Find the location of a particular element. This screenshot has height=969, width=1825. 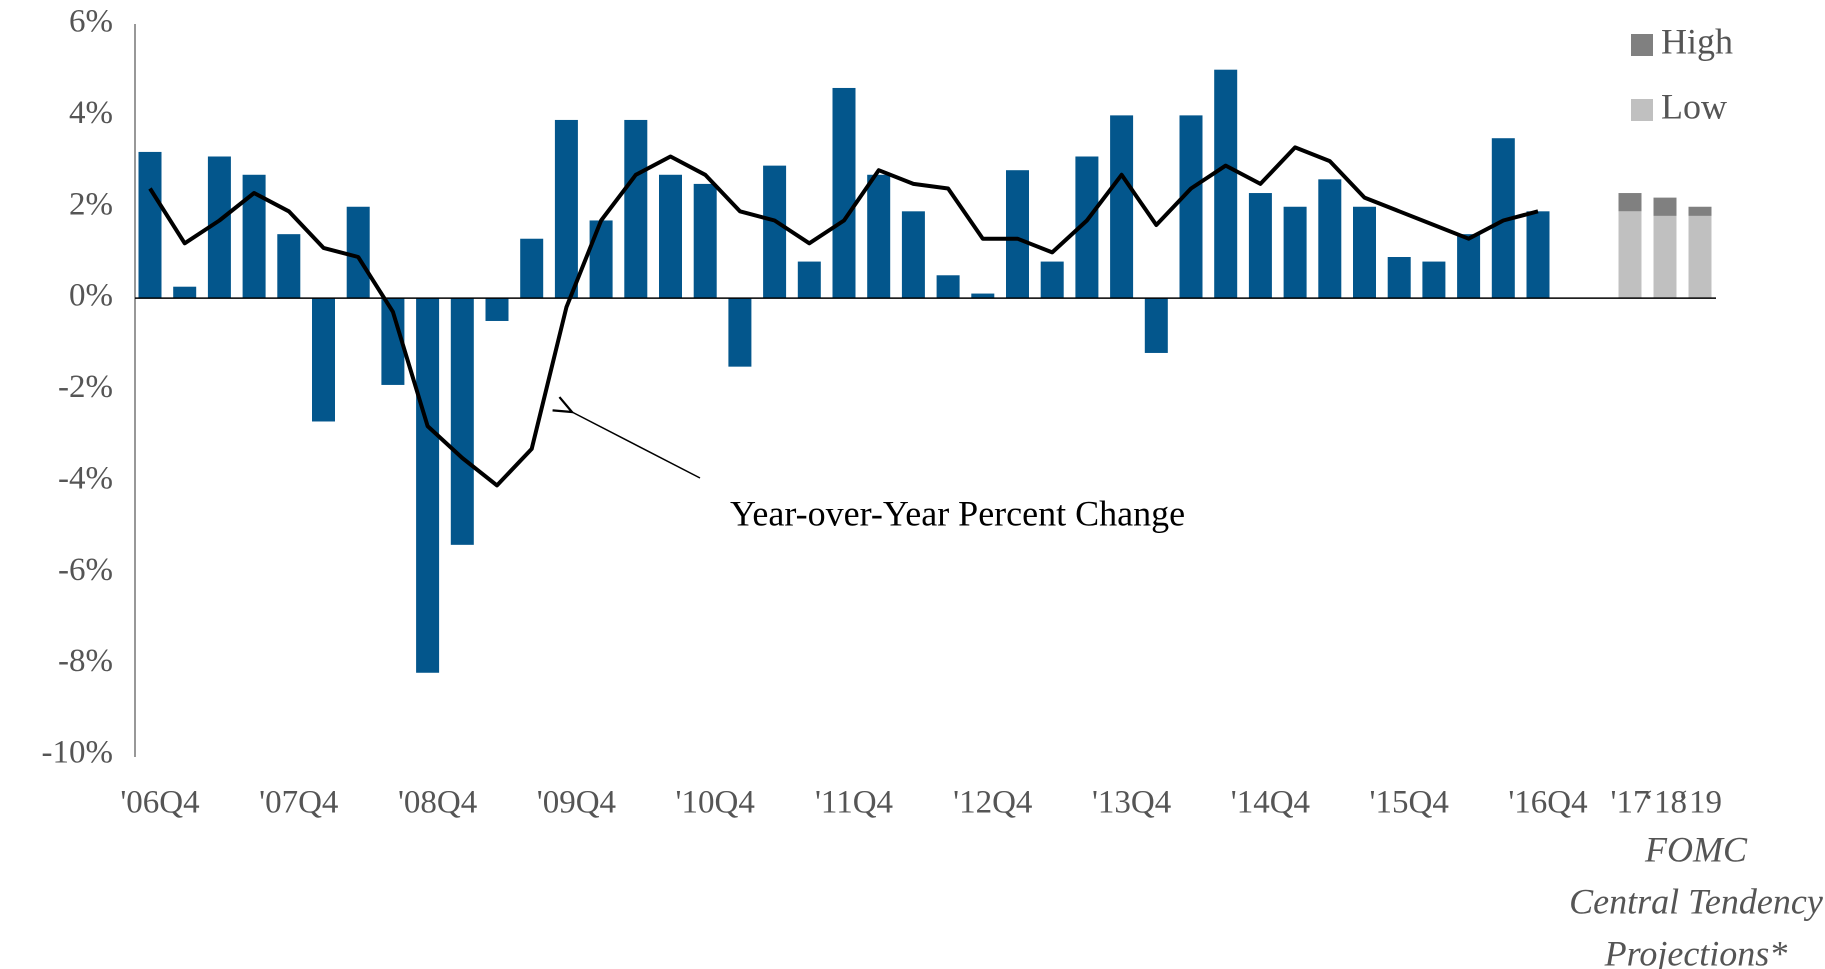

x-tick-label: '15Q4 is located at coordinates (1409, 803).